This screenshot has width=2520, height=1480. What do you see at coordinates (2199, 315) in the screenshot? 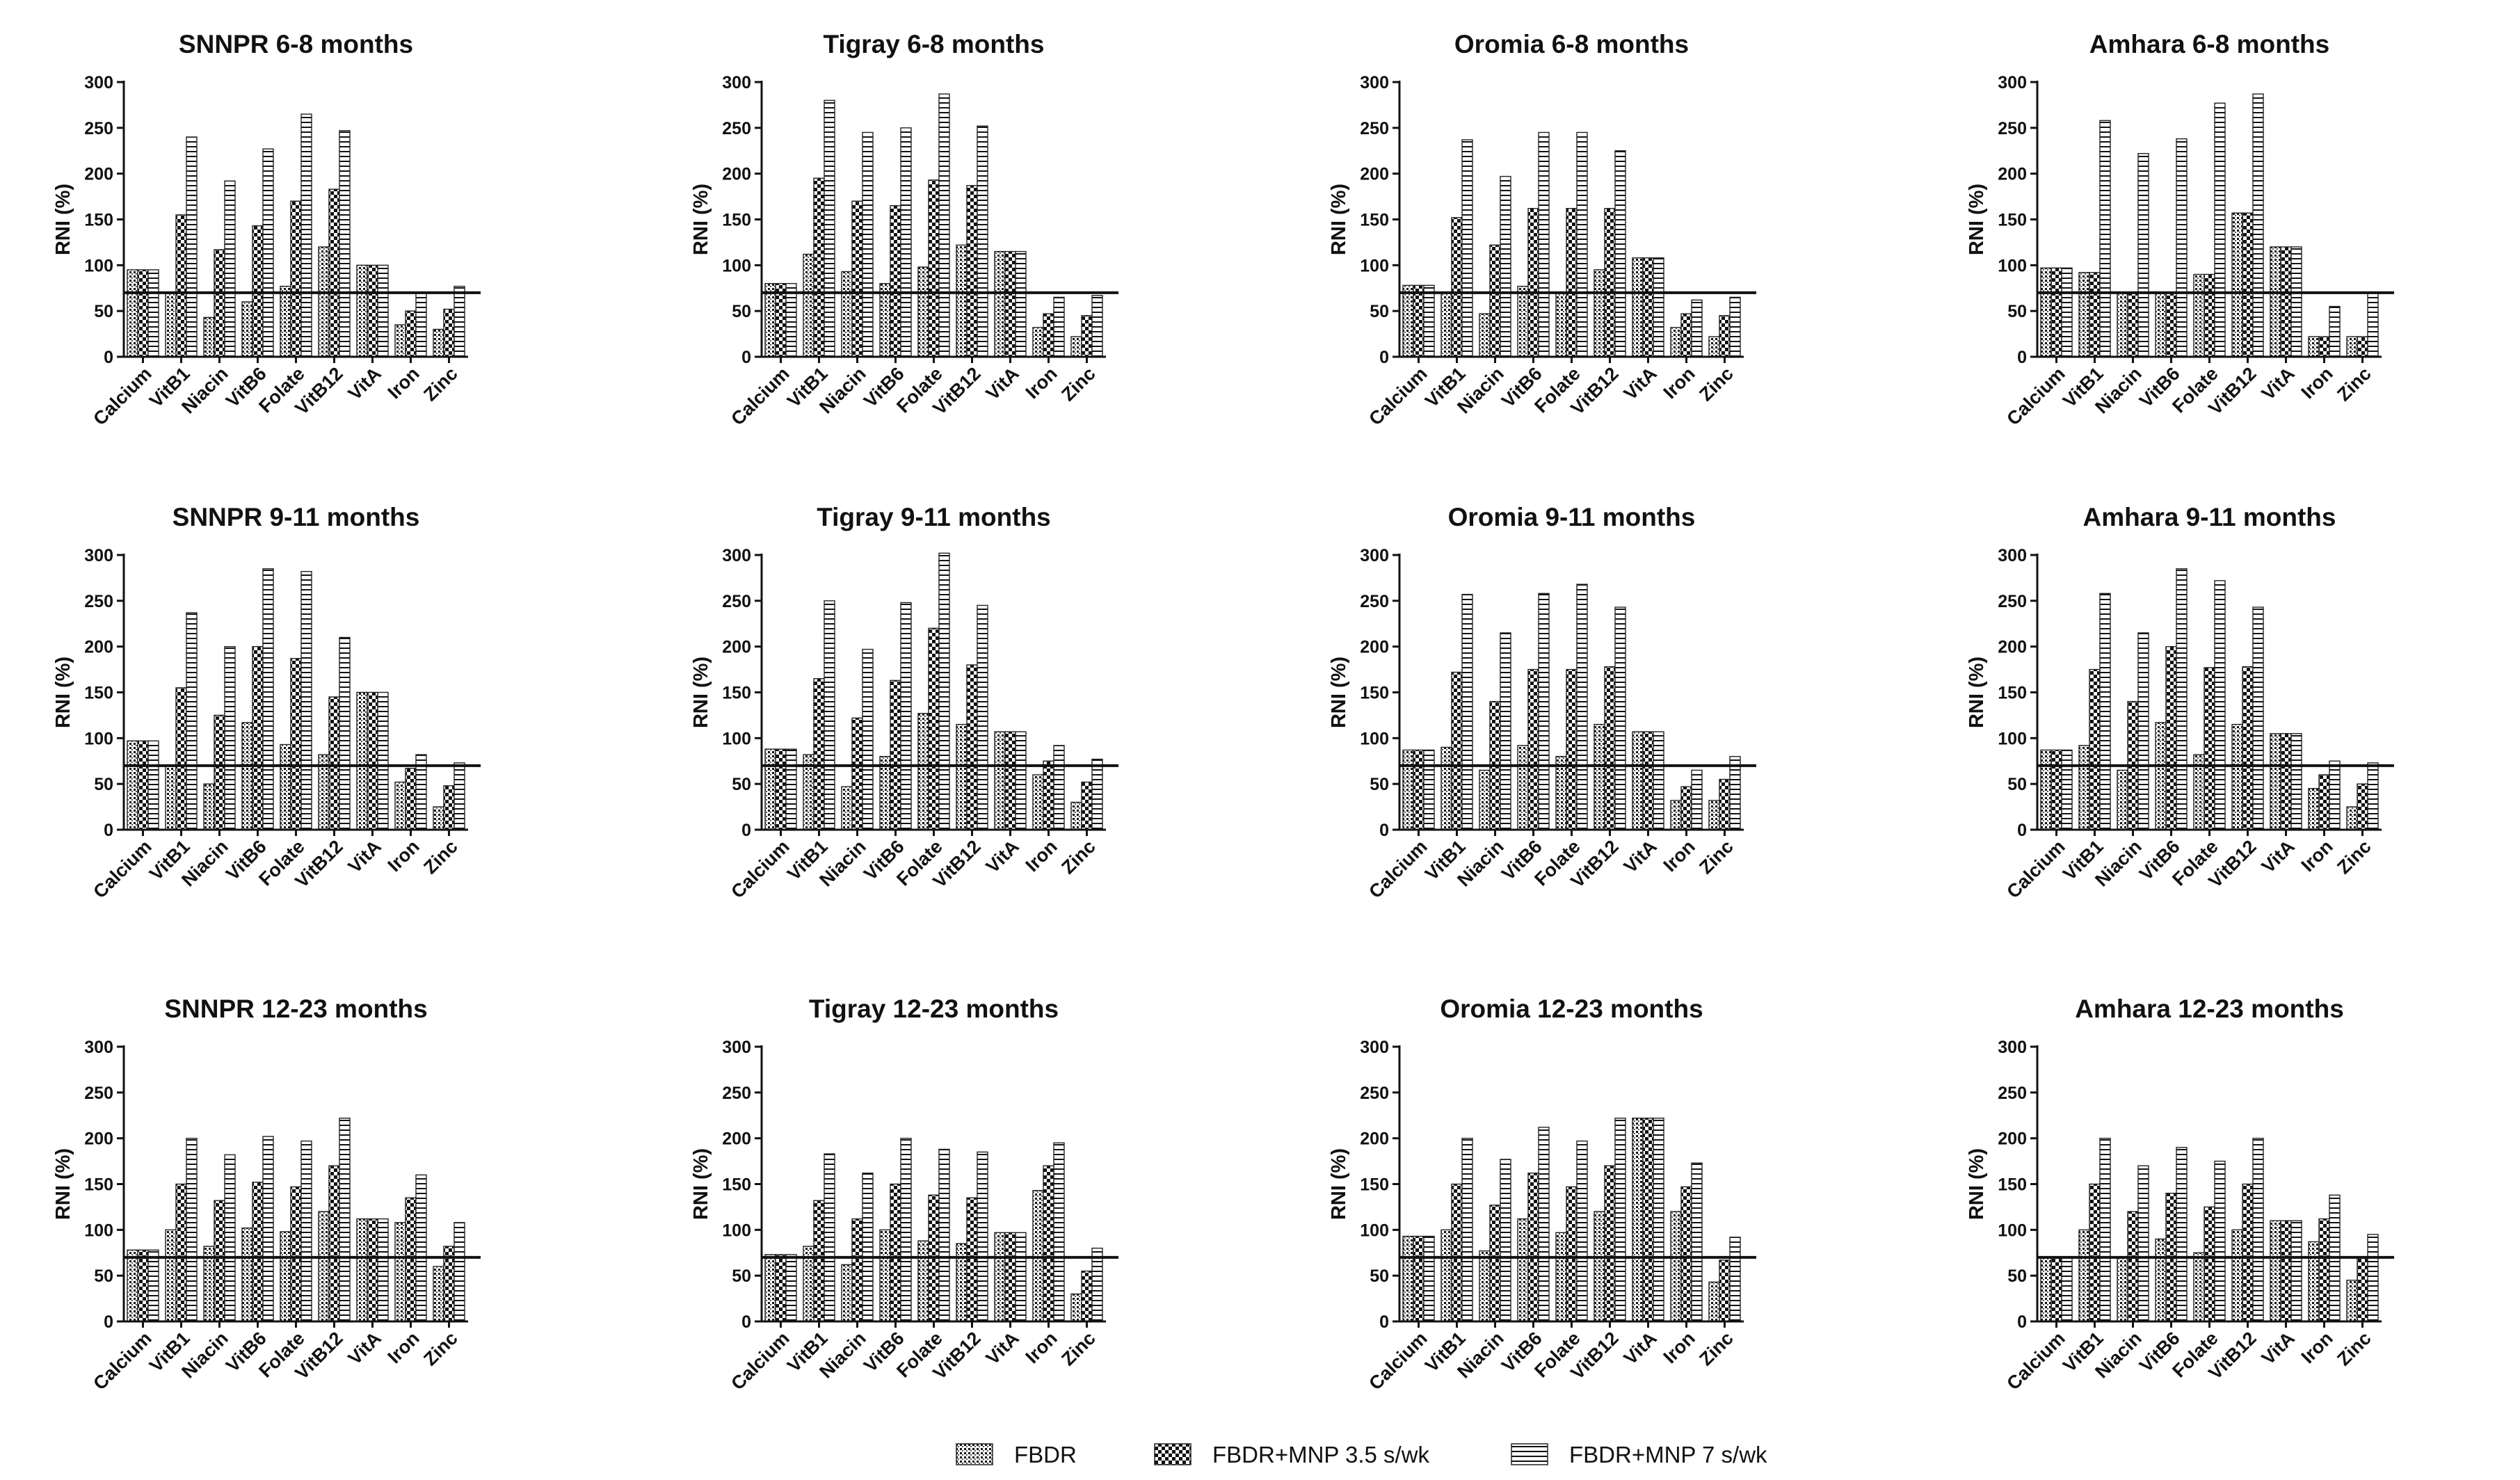
I see `bar-folate-fbdr` at bounding box center [2199, 315].